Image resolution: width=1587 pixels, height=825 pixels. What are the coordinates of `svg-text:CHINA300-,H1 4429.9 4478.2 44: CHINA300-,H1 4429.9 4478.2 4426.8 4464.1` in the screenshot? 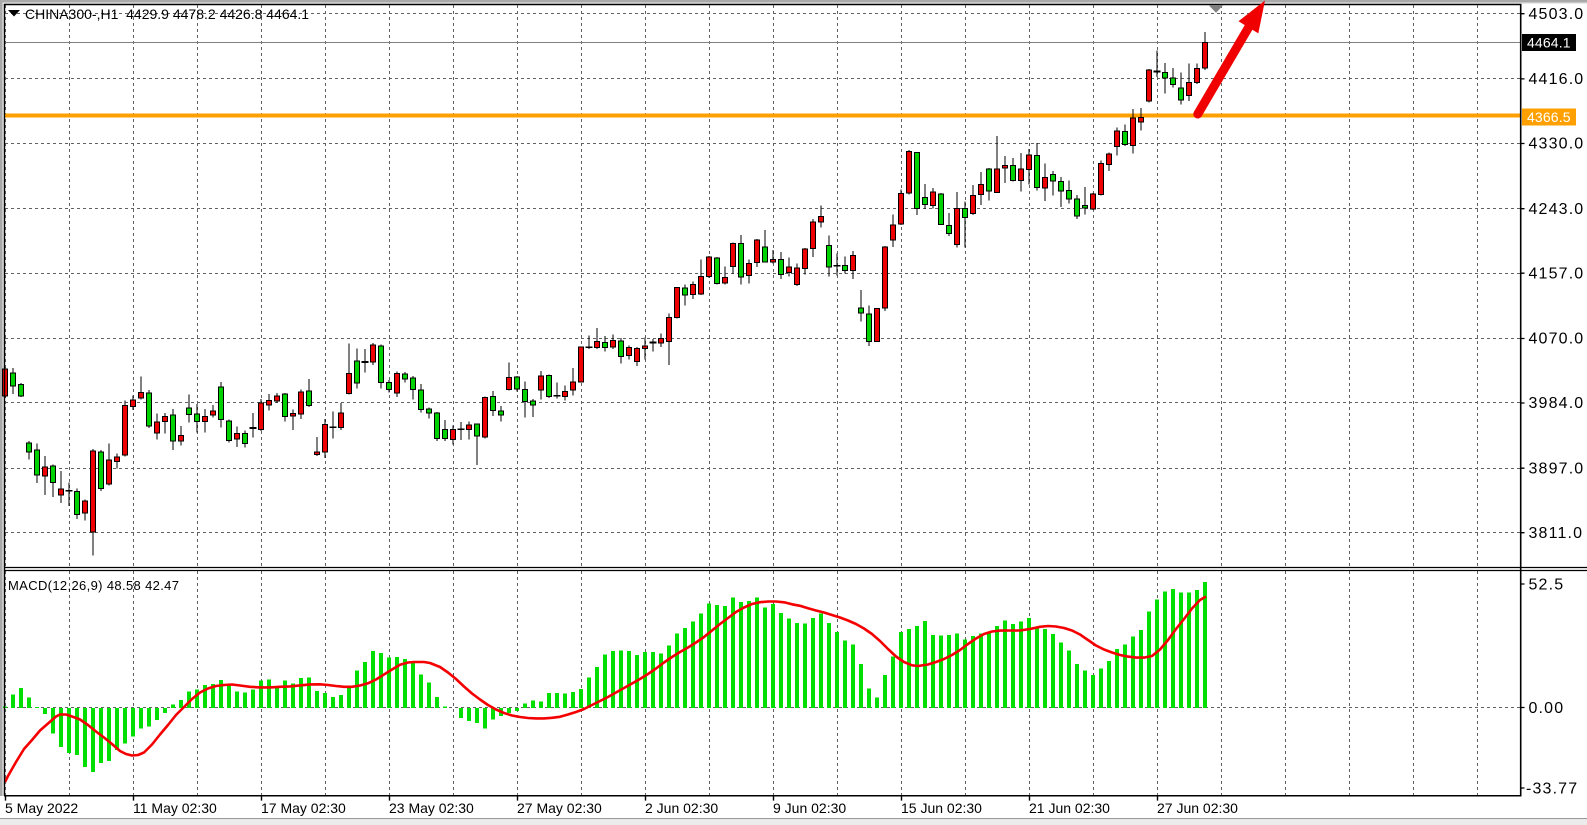 It's located at (167, 14).